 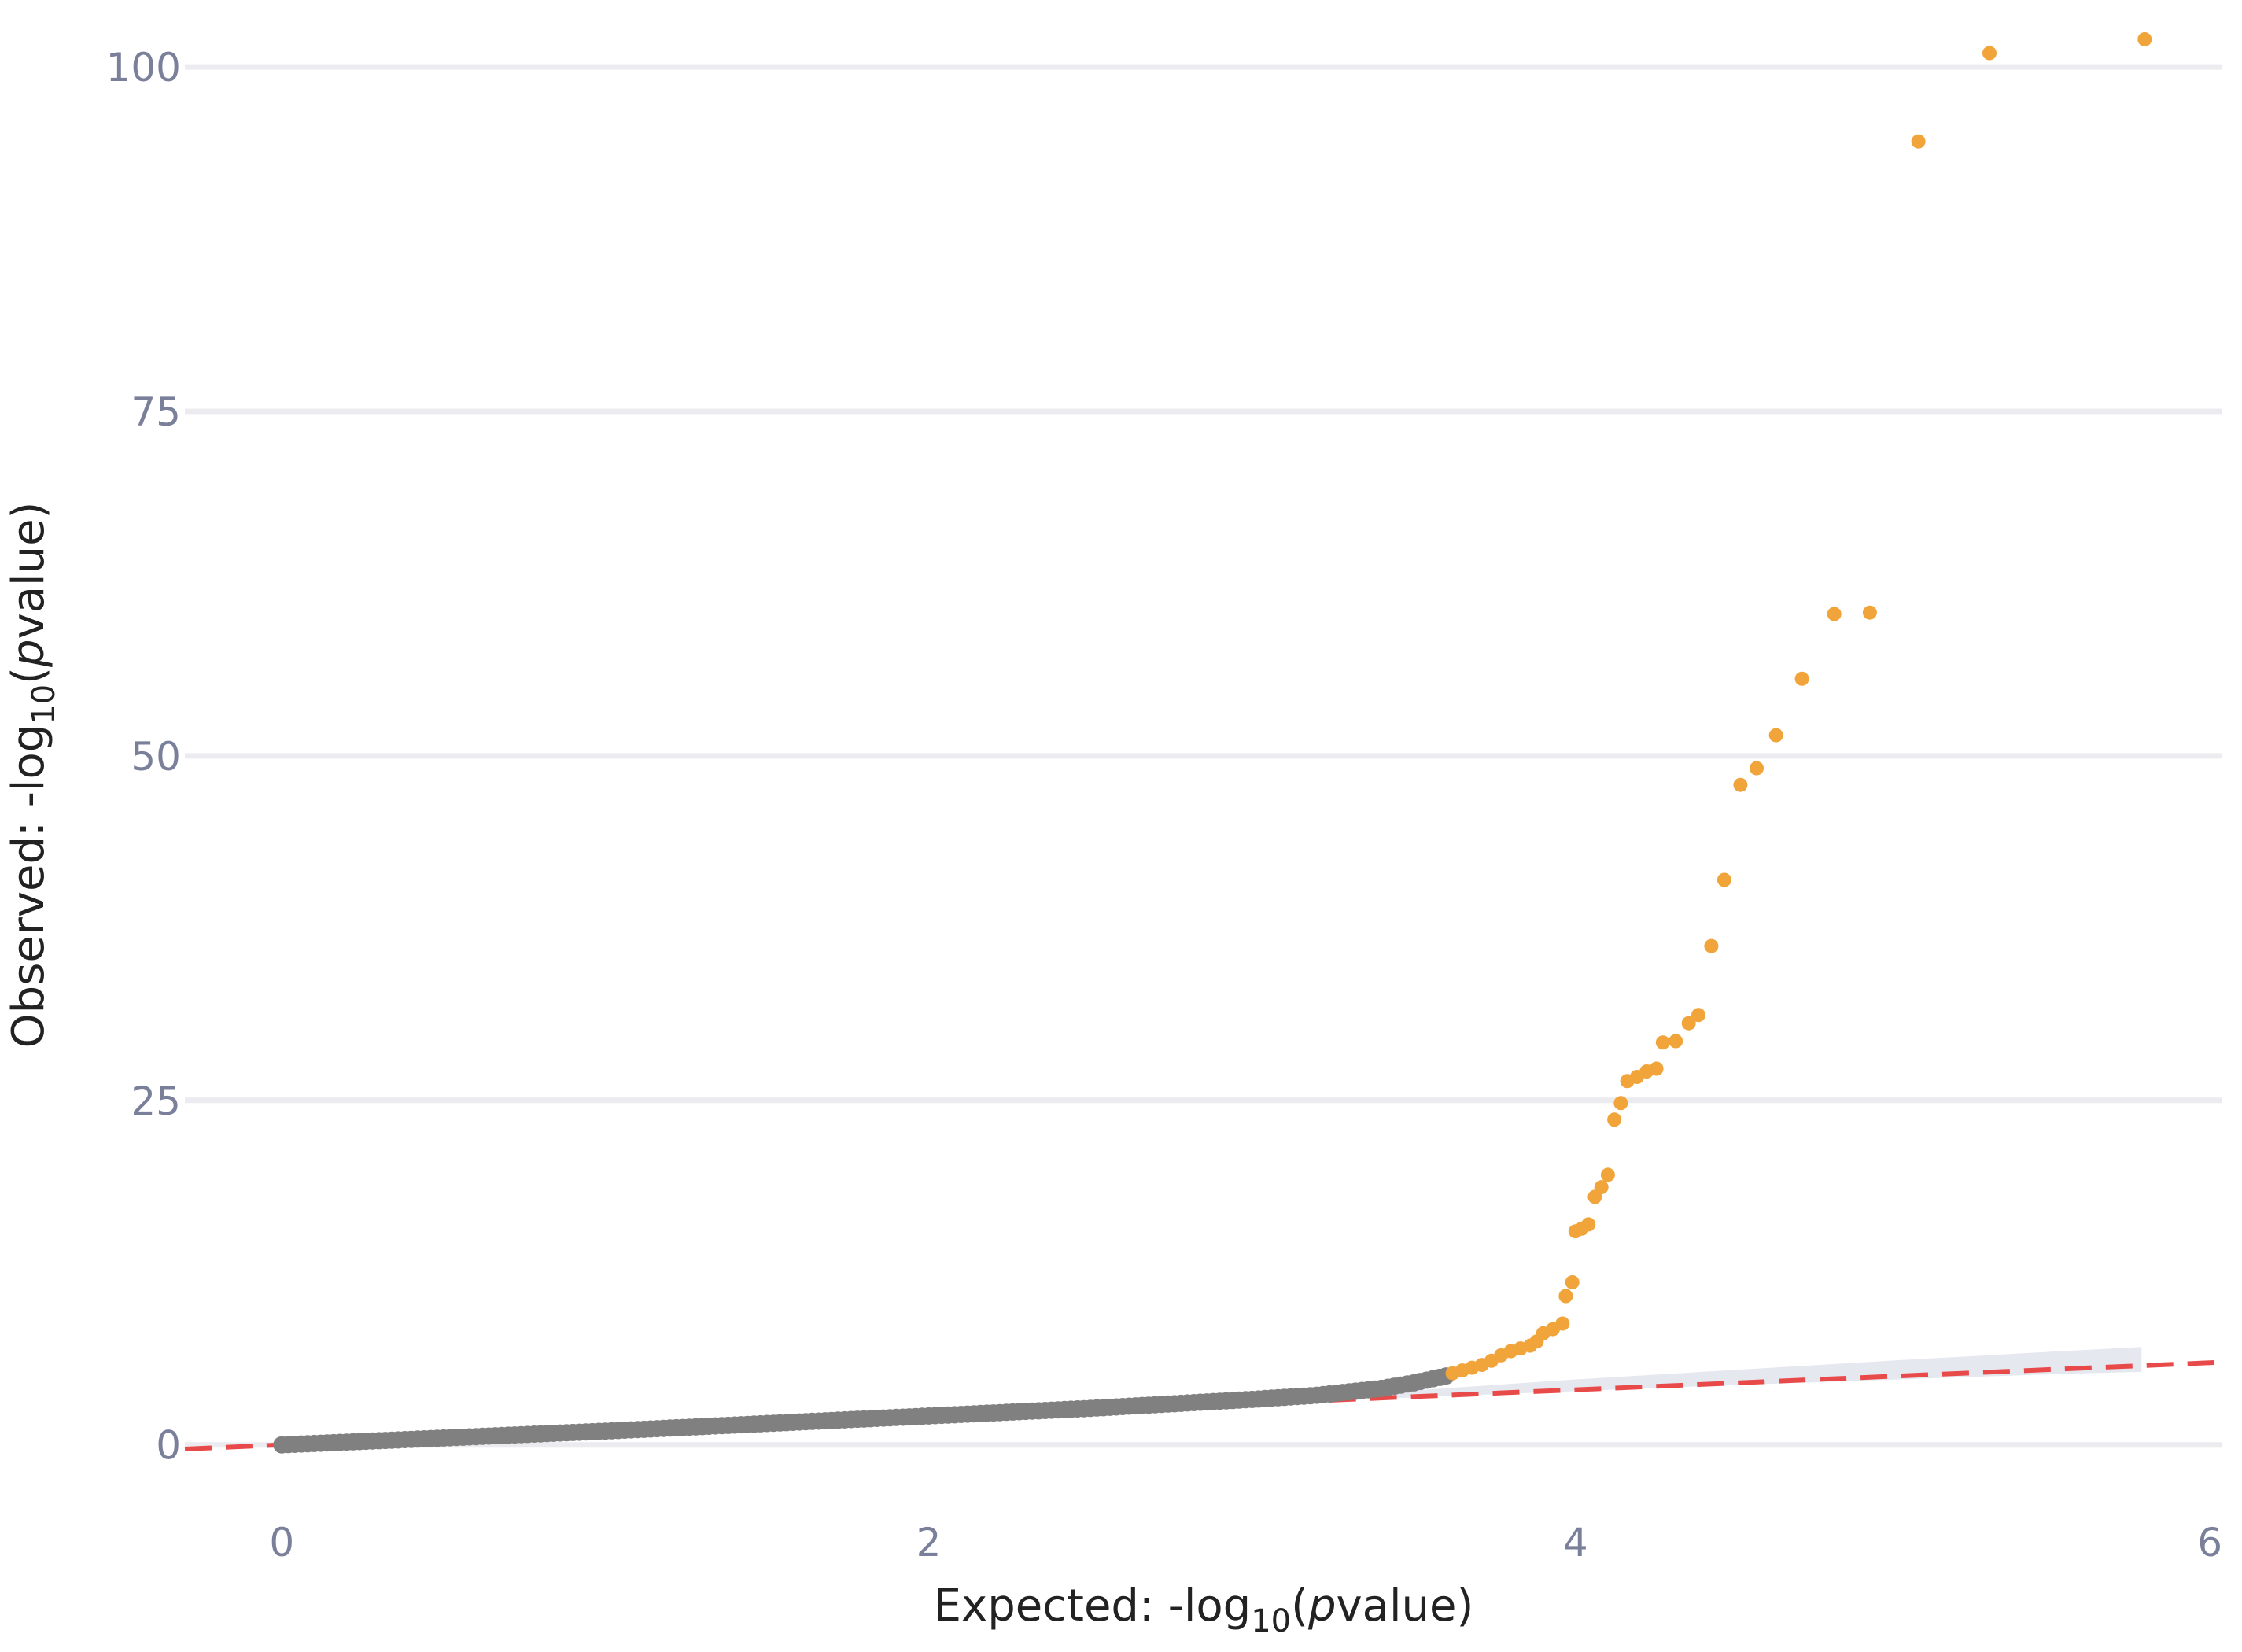 I want to click on y-axis-title-open-paren: (, so click(x=28, y=675).